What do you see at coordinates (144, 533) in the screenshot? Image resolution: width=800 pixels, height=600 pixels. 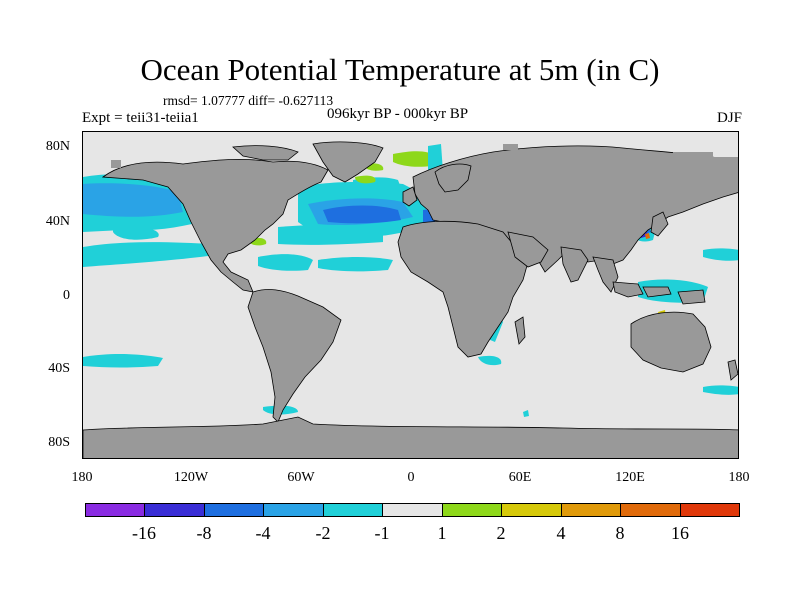 I see `colorbar-label-0: -16` at bounding box center [144, 533].